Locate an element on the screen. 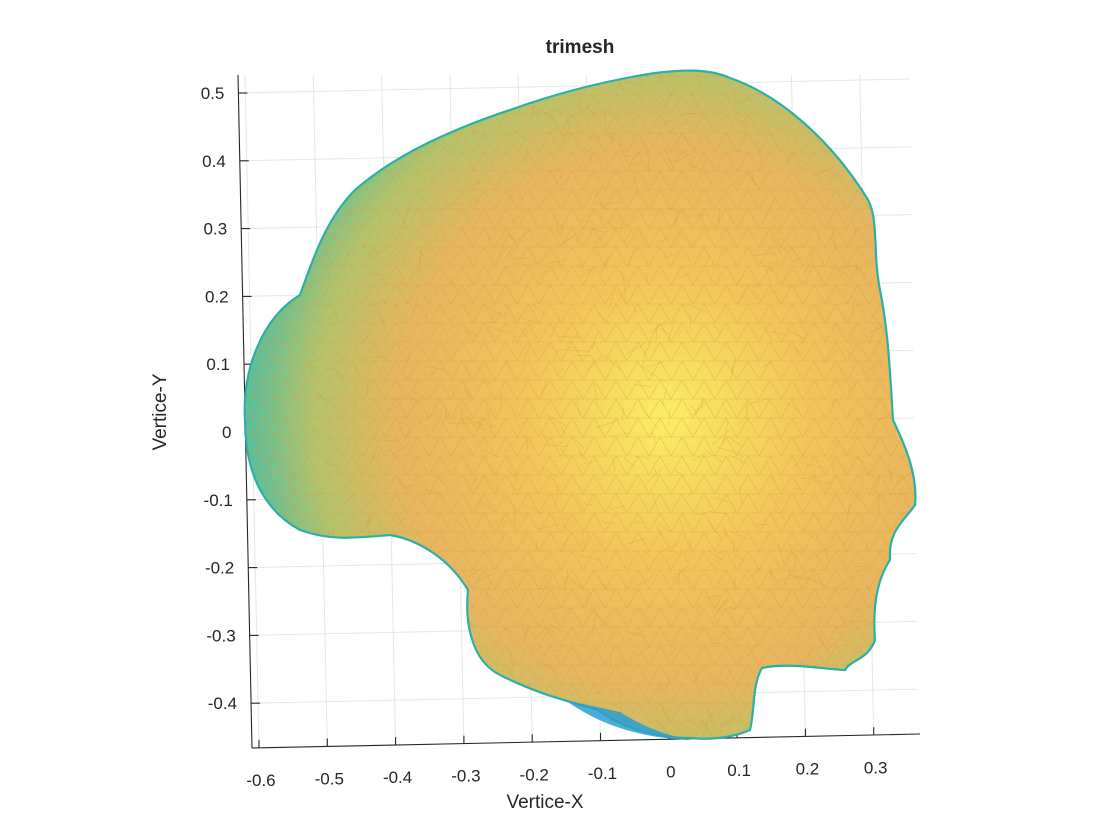 The height and width of the screenshot is (840, 1120). x-tick-label: -0.2 is located at coordinates (534, 774).